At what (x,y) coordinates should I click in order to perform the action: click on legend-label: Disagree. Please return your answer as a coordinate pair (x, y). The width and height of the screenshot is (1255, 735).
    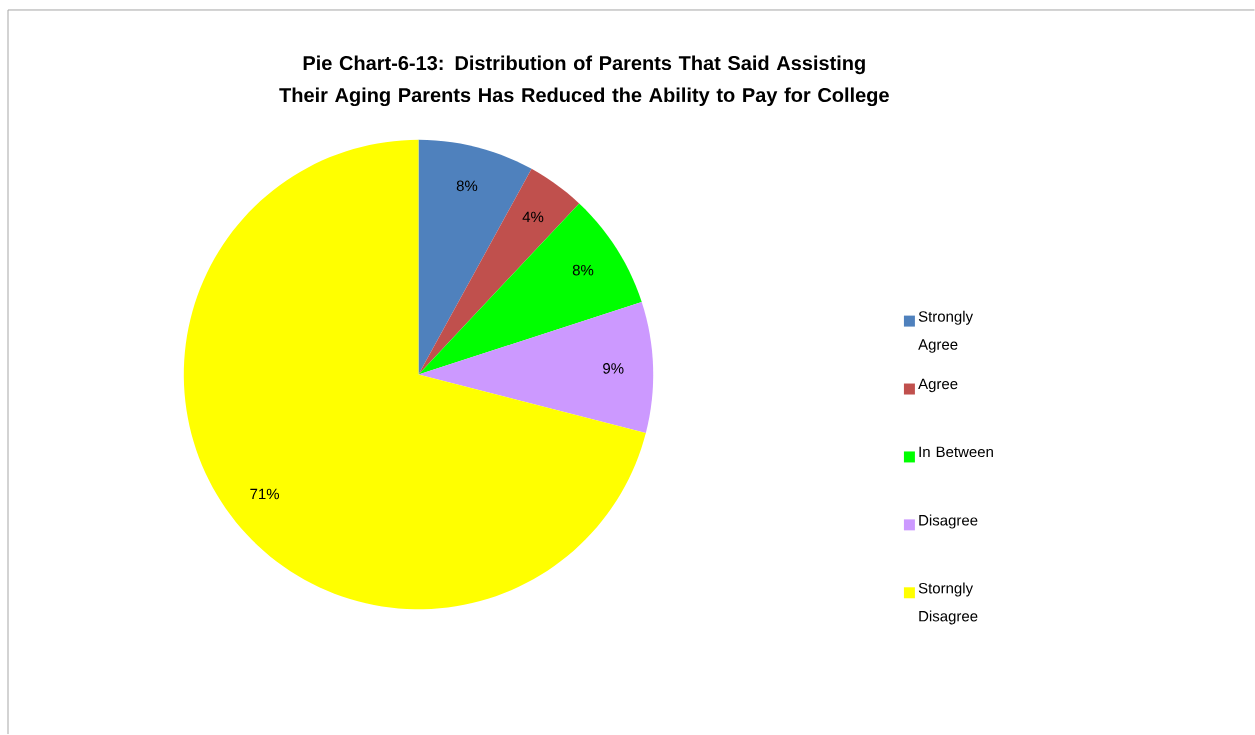
    Looking at the image, I should click on (948, 521).